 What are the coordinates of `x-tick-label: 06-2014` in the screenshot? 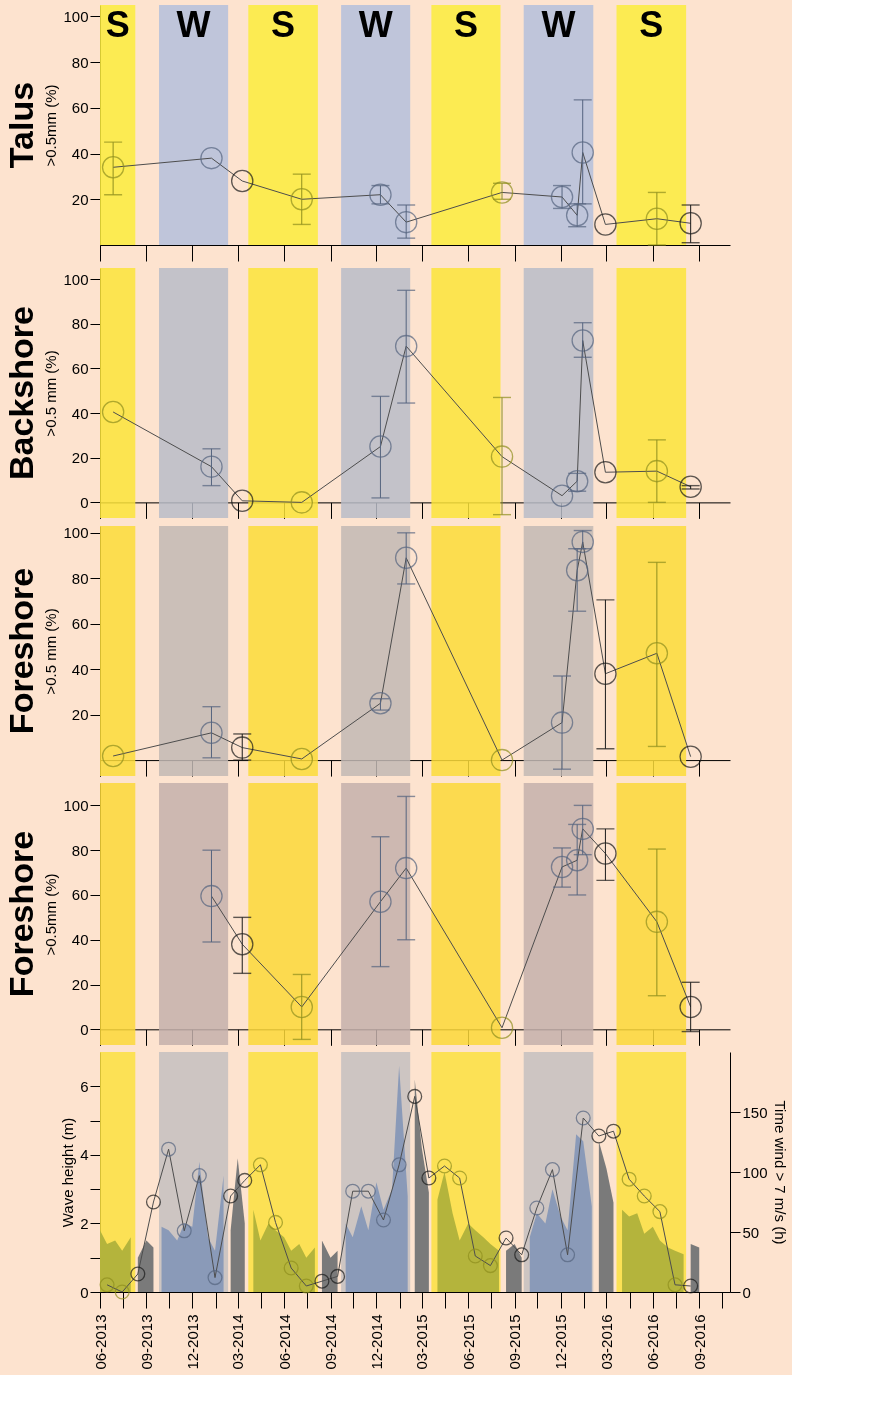 It's located at (284, 1342).